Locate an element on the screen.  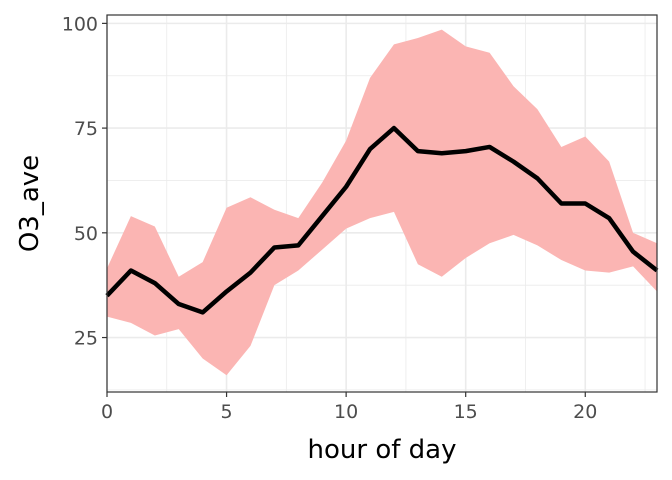
y-tick-label: 50 is located at coordinates (86, 234).